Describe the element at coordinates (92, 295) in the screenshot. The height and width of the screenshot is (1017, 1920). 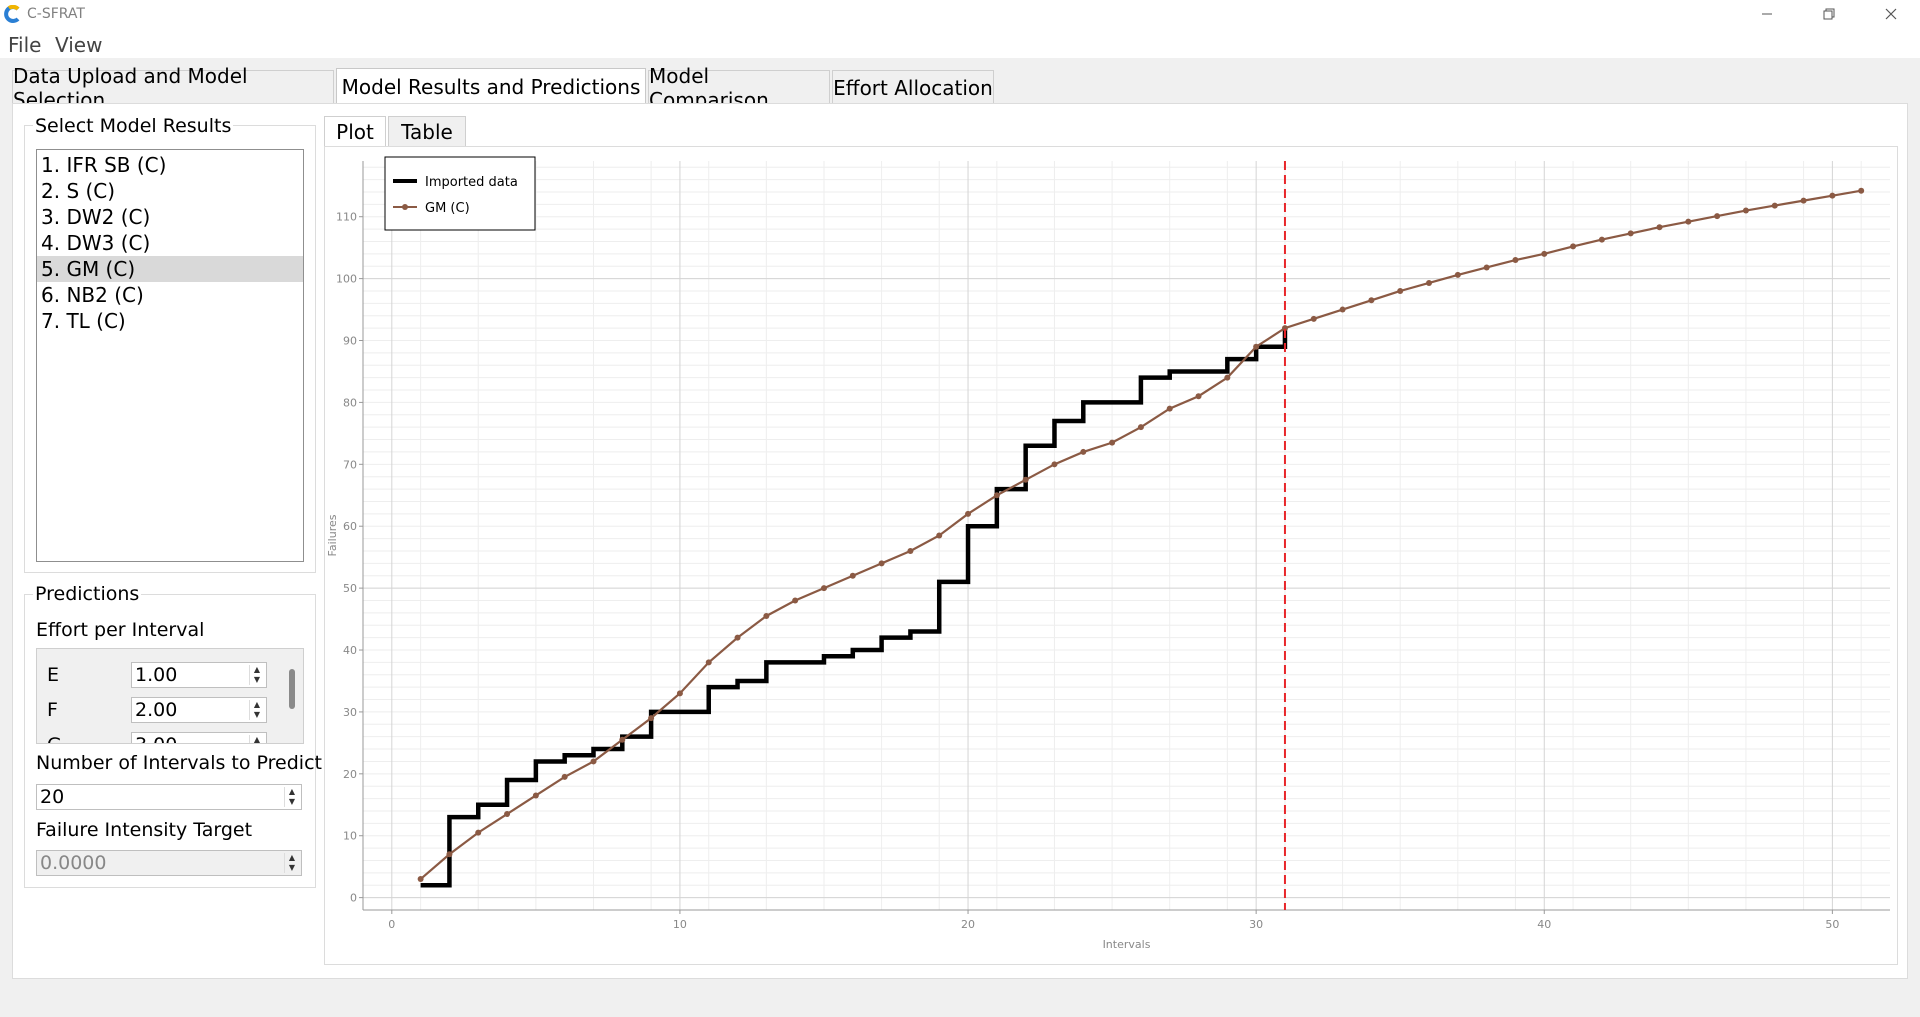
I see `list-item: 6. NB2 (C)` at that location.